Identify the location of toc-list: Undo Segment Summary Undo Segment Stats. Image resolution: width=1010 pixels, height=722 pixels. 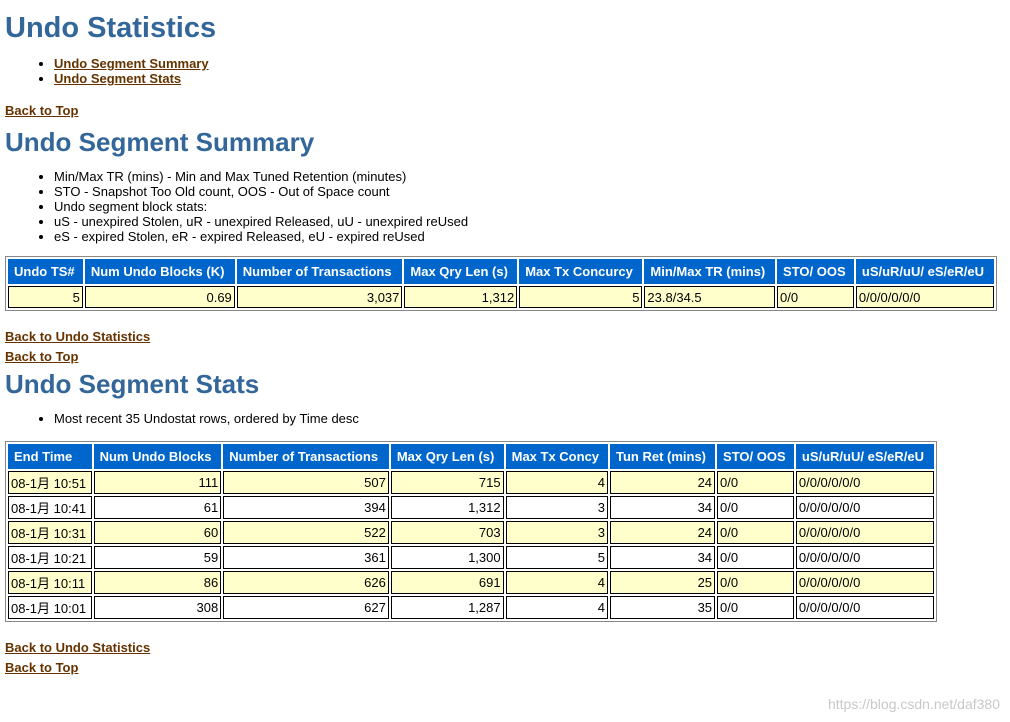
(505, 71).